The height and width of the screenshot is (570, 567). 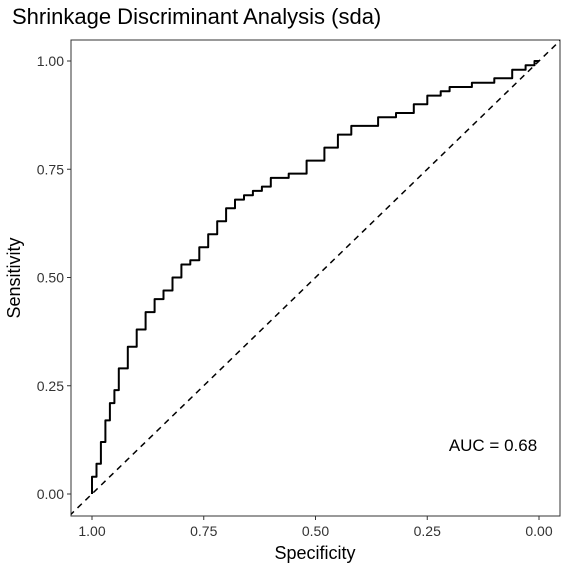 What do you see at coordinates (50, 278) in the screenshot?
I see `y-tick-label: 0.50` at bounding box center [50, 278].